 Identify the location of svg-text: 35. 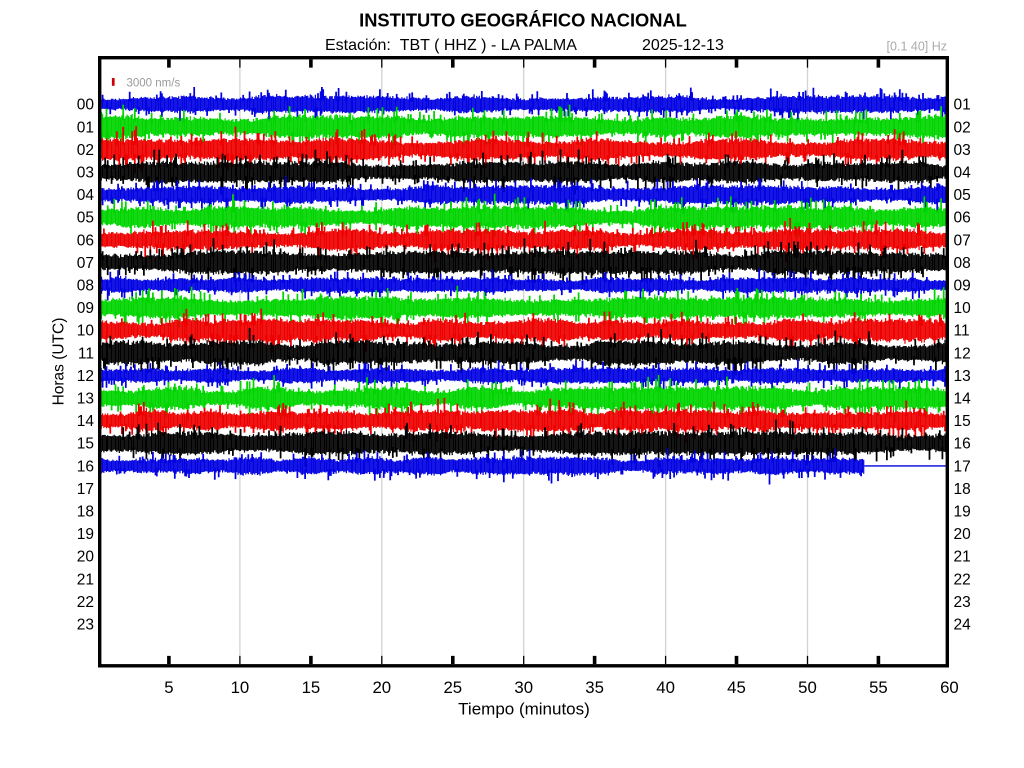
(594, 687).